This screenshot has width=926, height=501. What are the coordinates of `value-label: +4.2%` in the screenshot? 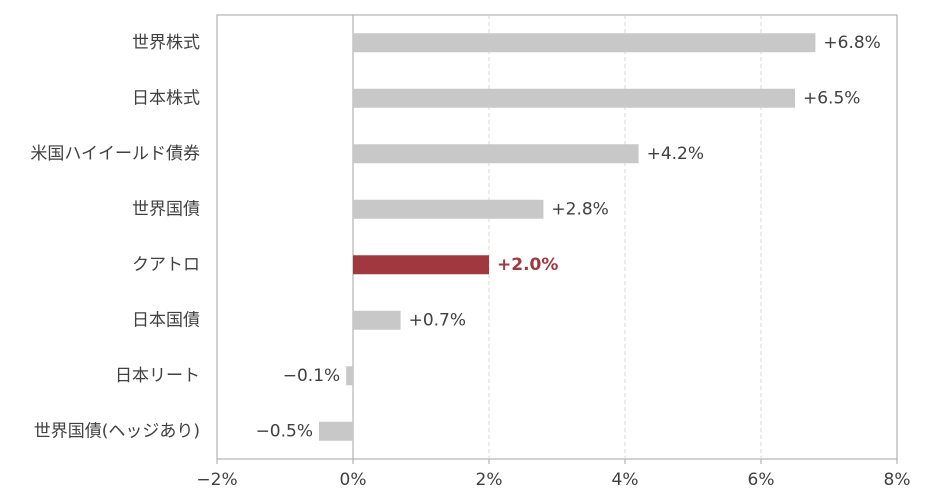 It's located at (675, 154).